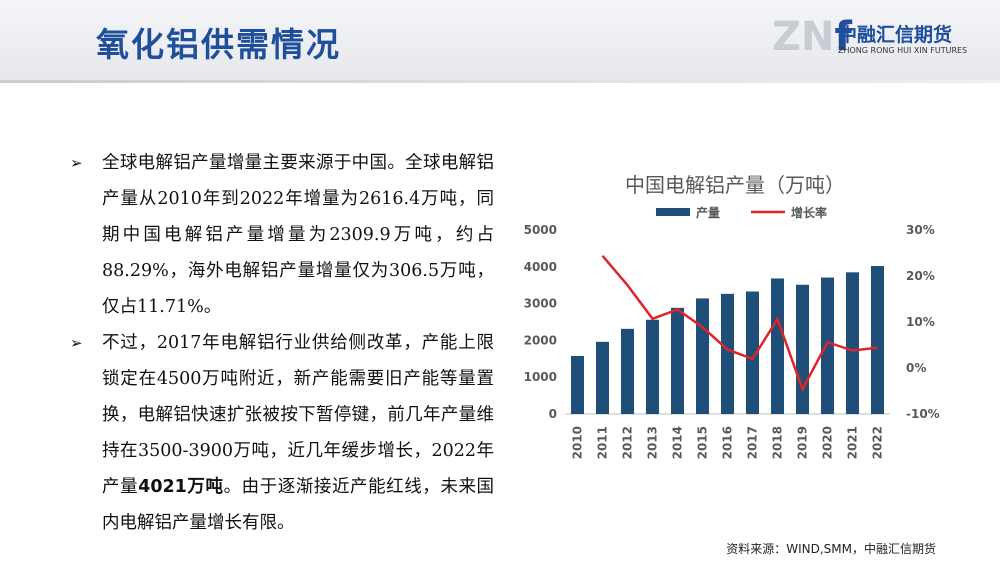 This screenshot has width=1000, height=562. Describe the element at coordinates (578, 442) in the screenshot. I see `x-tick-label: 2010` at that location.